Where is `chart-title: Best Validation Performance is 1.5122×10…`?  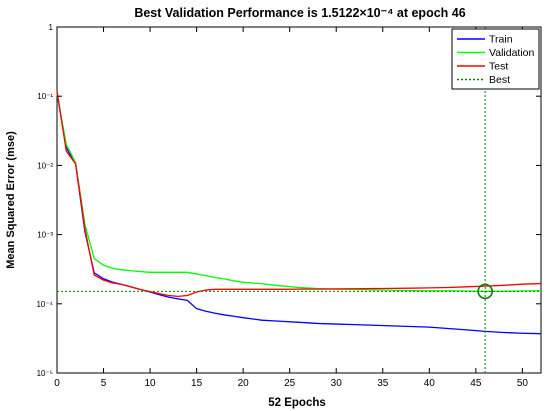
chart-title: Best Validation Performance is 1.5122×10… is located at coordinates (299, 13).